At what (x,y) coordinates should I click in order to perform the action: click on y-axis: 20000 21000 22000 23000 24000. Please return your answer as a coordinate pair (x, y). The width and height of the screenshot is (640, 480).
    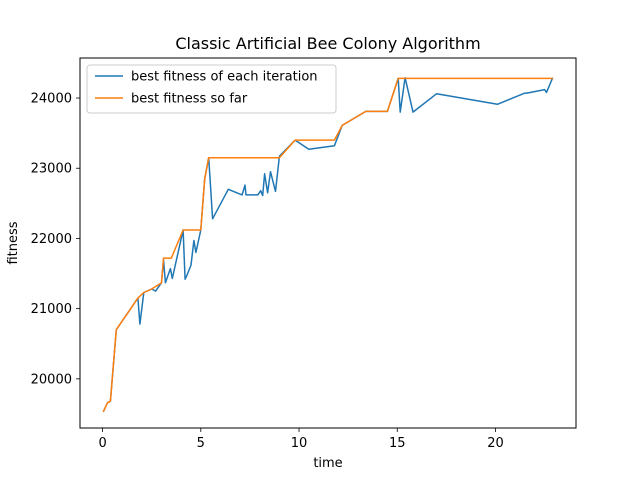
    Looking at the image, I should click on (55, 239).